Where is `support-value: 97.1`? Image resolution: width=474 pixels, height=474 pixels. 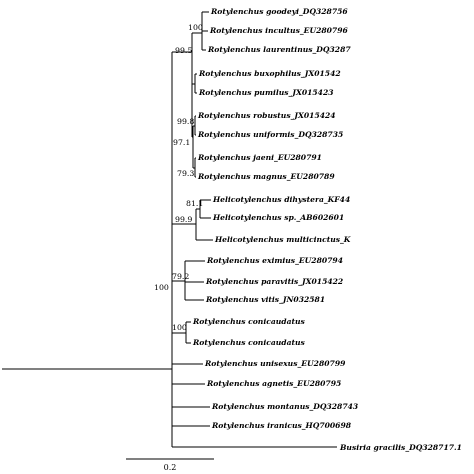 support-value: 97.1 is located at coordinates (181, 142).